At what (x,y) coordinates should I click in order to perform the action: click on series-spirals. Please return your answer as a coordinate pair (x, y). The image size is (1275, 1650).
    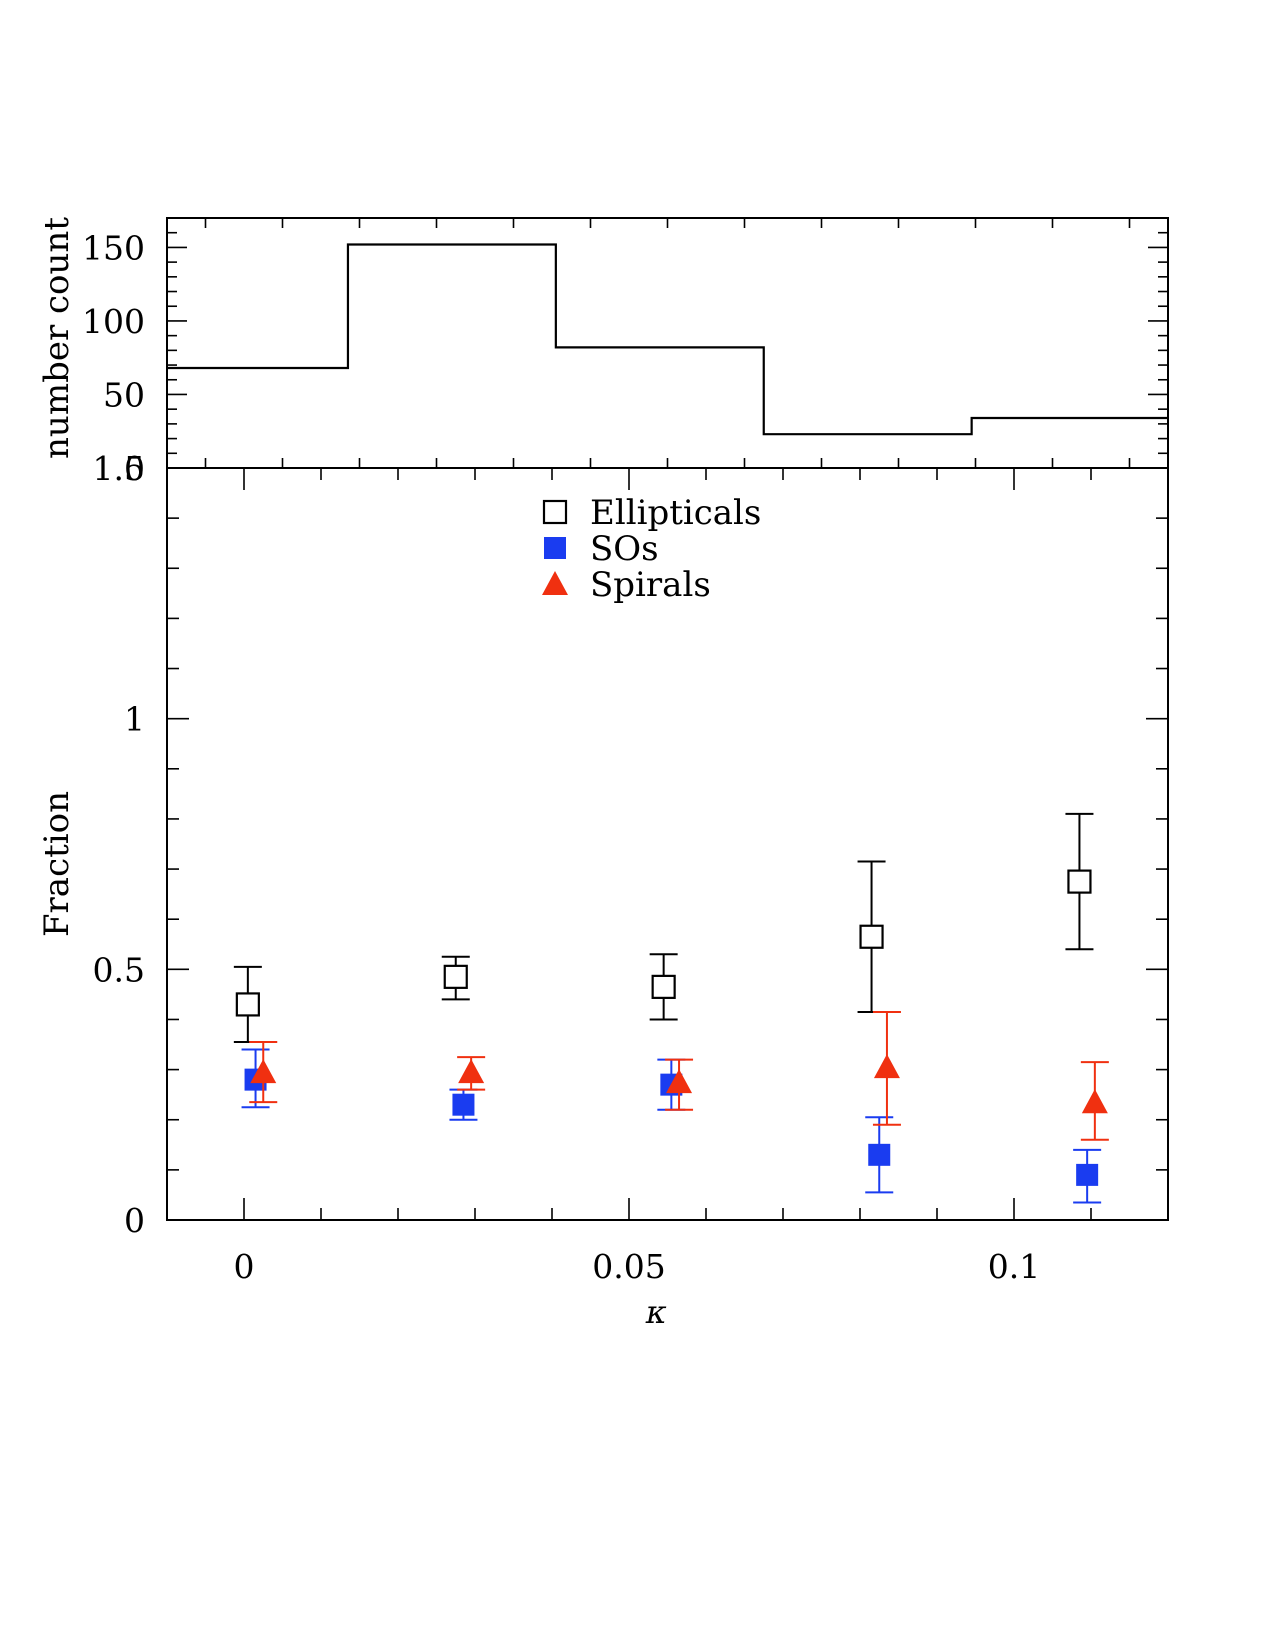
    Looking at the image, I should click on (679, 1075).